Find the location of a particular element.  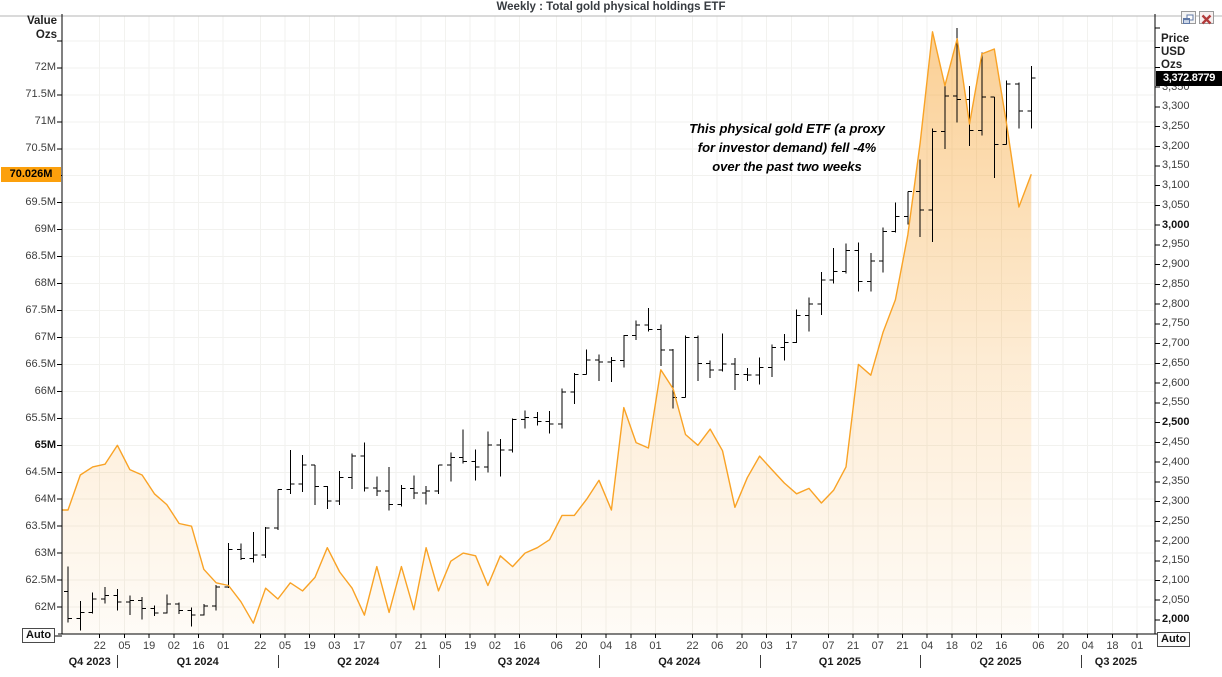

right-axis-tick-label: 2,300 is located at coordinates (1176, 501).